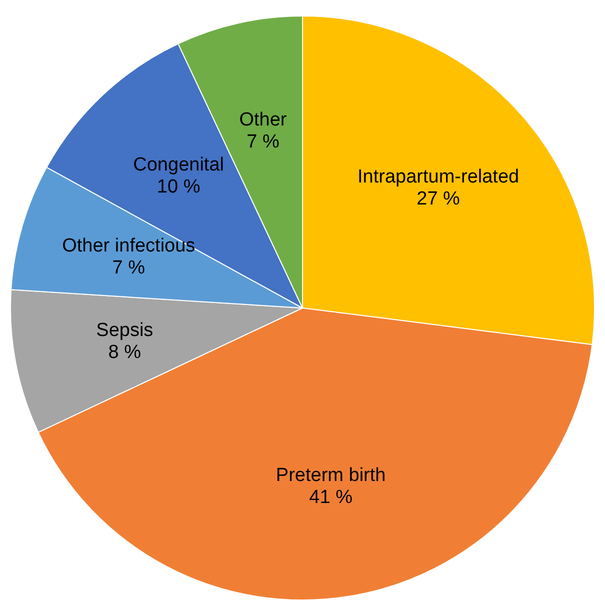  I want to click on data-label: 8 %, so click(125, 353).